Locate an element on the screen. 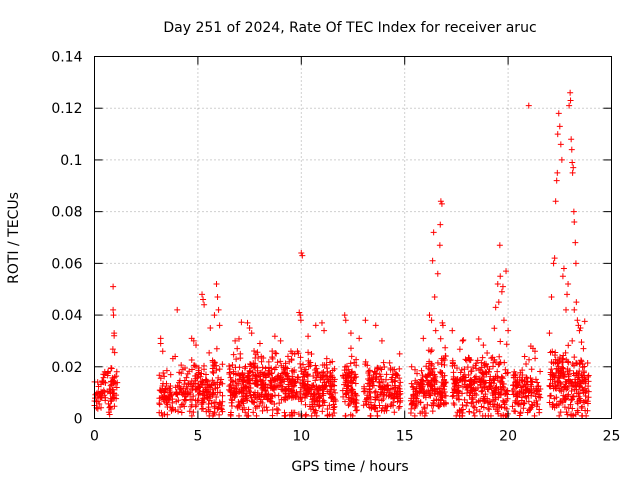  x-axis-label: GPS time / hours is located at coordinates (349, 467).